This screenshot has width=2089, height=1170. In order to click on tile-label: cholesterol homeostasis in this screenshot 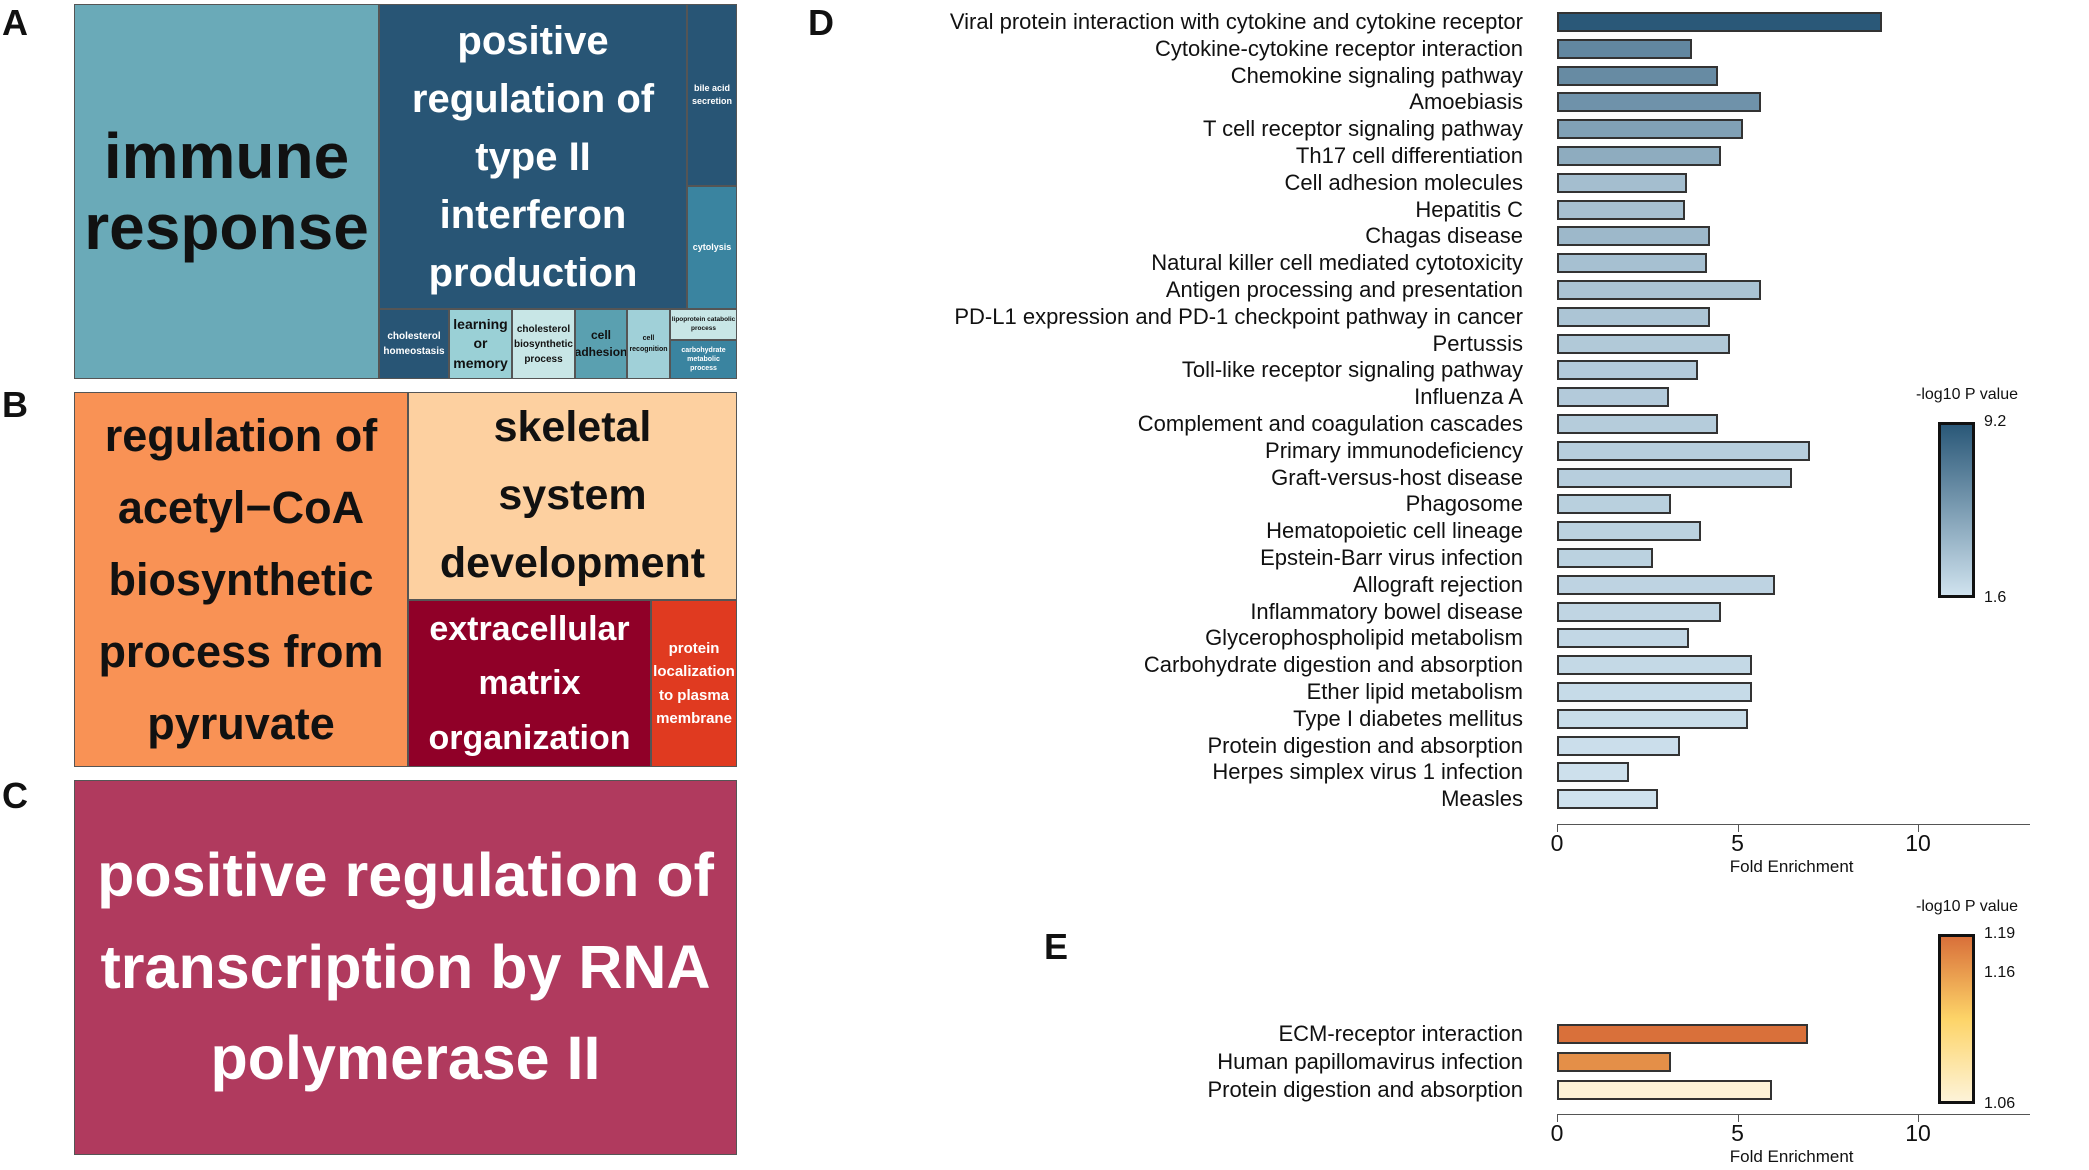, I will do `click(414, 344)`.